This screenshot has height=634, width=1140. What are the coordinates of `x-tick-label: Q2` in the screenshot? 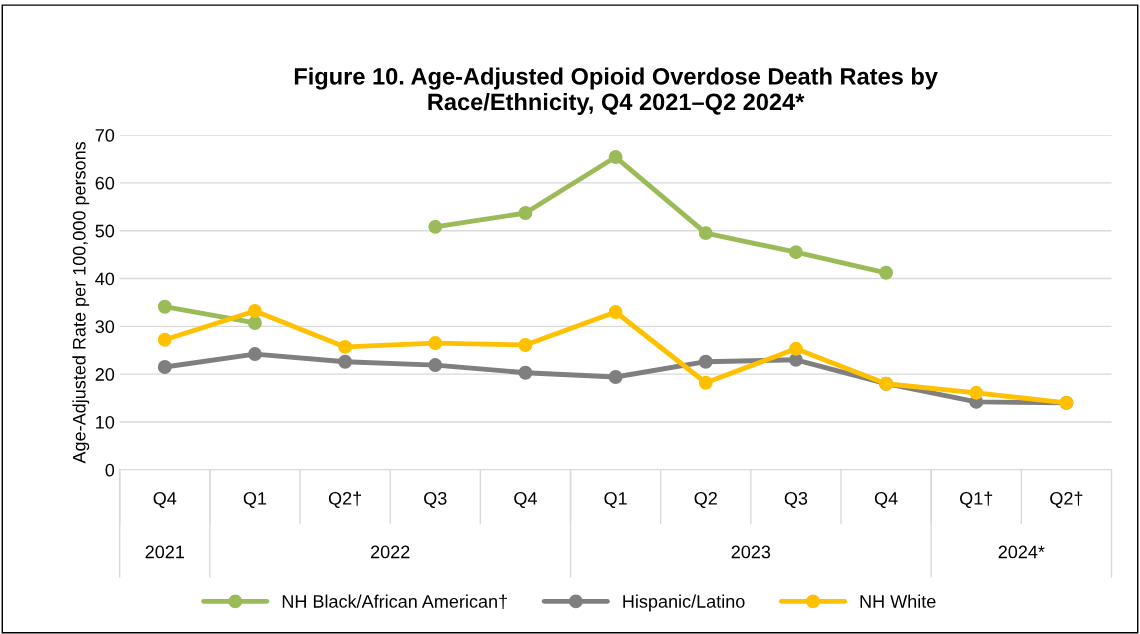 It's located at (705, 499).